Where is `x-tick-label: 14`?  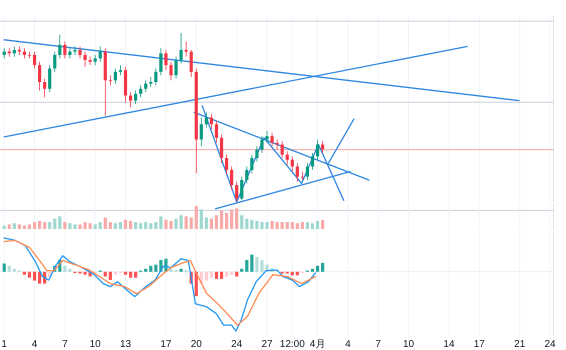
x-tick-label: 14 is located at coordinates (449, 344).